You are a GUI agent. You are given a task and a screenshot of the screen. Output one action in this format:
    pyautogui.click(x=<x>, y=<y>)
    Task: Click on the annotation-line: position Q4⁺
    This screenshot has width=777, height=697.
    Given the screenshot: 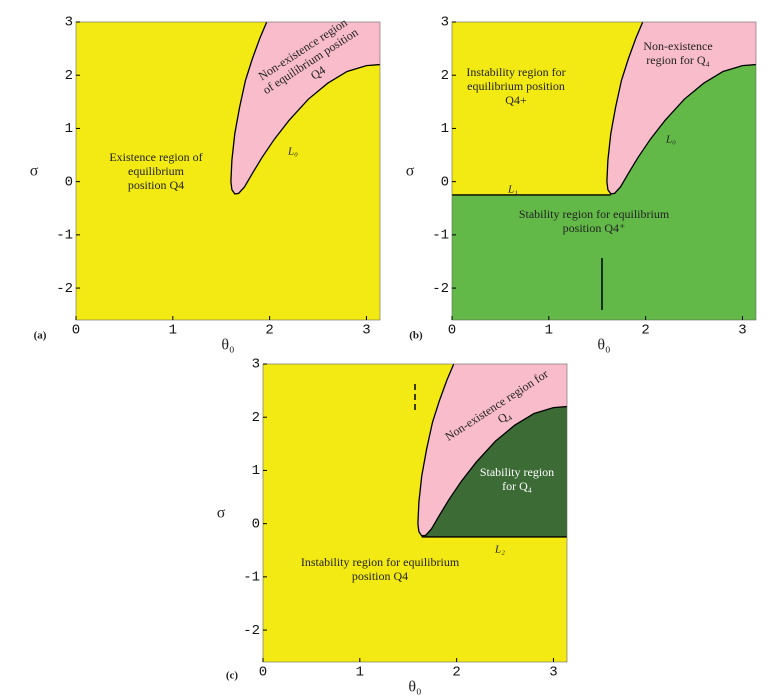 What is the action you would take?
    pyautogui.click(x=594, y=228)
    